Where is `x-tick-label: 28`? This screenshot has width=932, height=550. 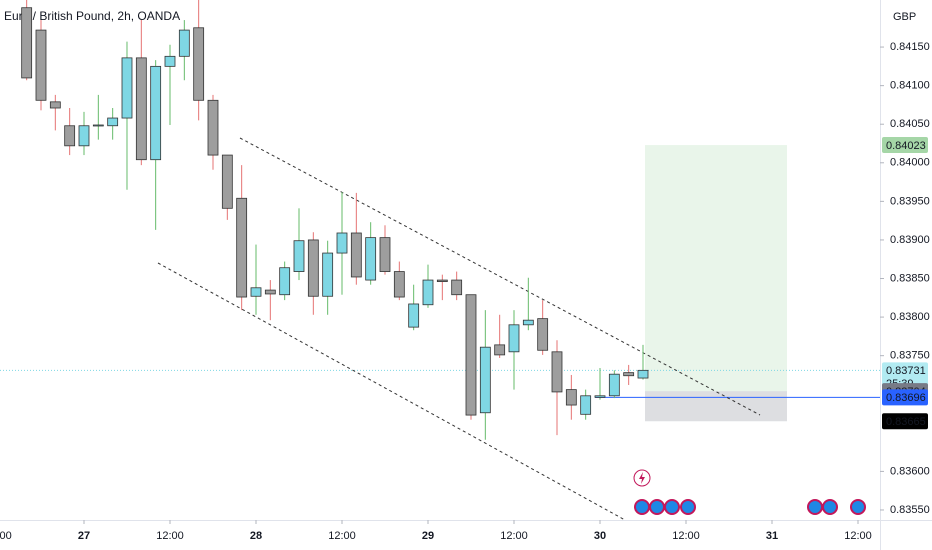 x-tick-label: 28 is located at coordinates (256, 536).